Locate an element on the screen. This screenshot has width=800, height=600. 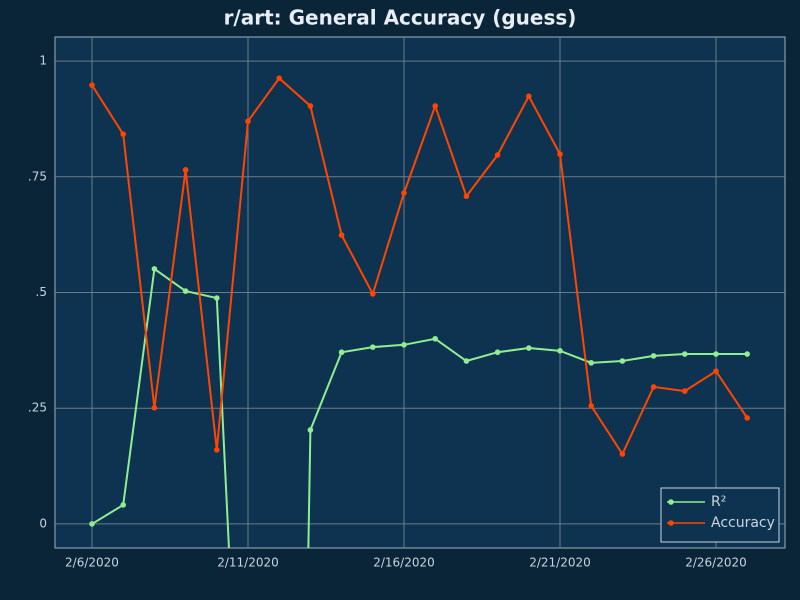
y-tick-label: 1 is located at coordinates (43, 61).